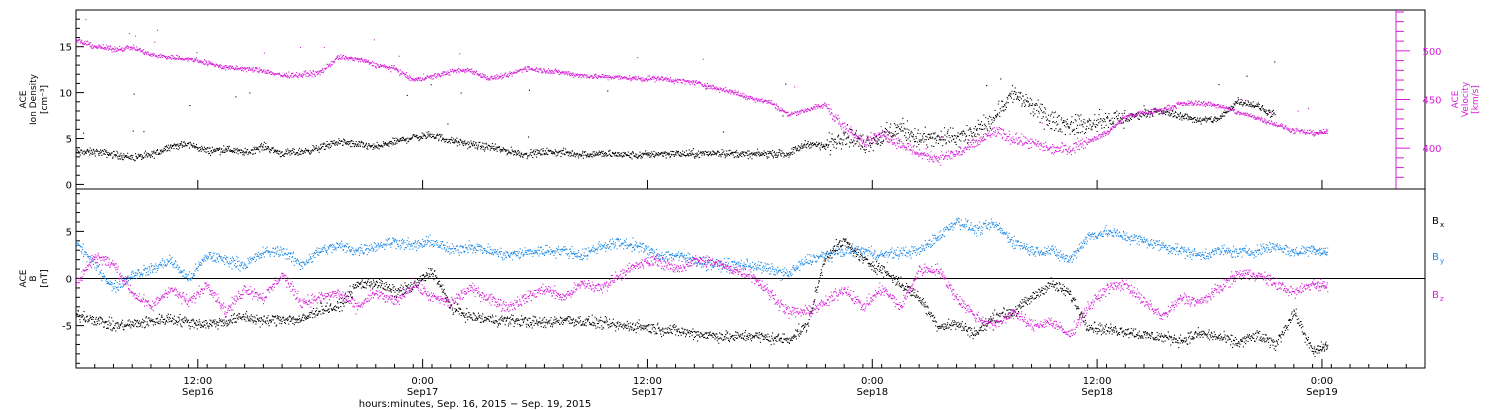 This screenshot has height=410, width=1500. What do you see at coordinates (65, 94) in the screenshot?
I see `y-tick-label-plasma: 10` at bounding box center [65, 94].